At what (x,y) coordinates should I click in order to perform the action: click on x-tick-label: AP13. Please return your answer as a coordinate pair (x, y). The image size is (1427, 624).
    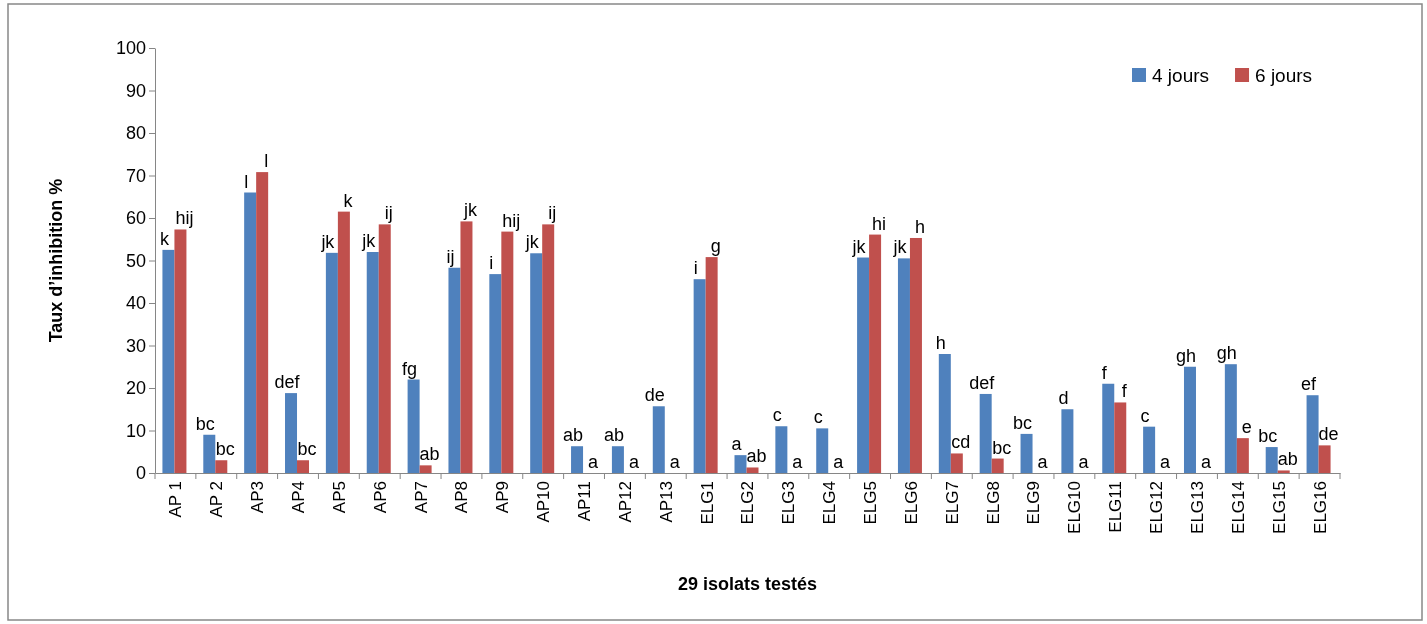
    Looking at the image, I should click on (666, 502).